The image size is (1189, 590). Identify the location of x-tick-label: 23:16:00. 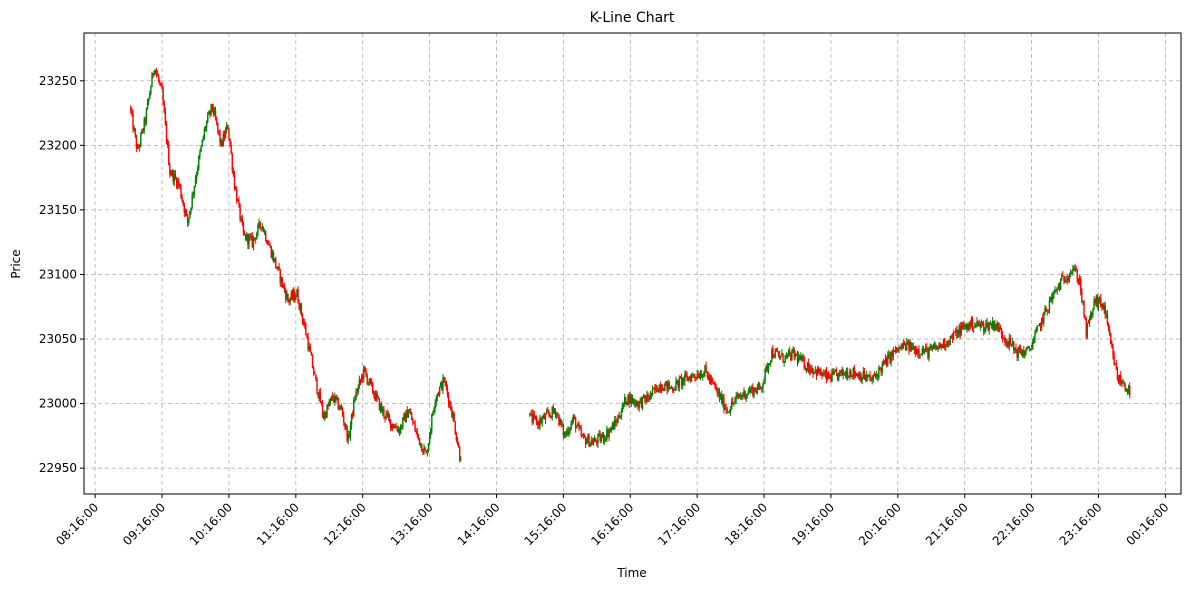
(1081, 524).